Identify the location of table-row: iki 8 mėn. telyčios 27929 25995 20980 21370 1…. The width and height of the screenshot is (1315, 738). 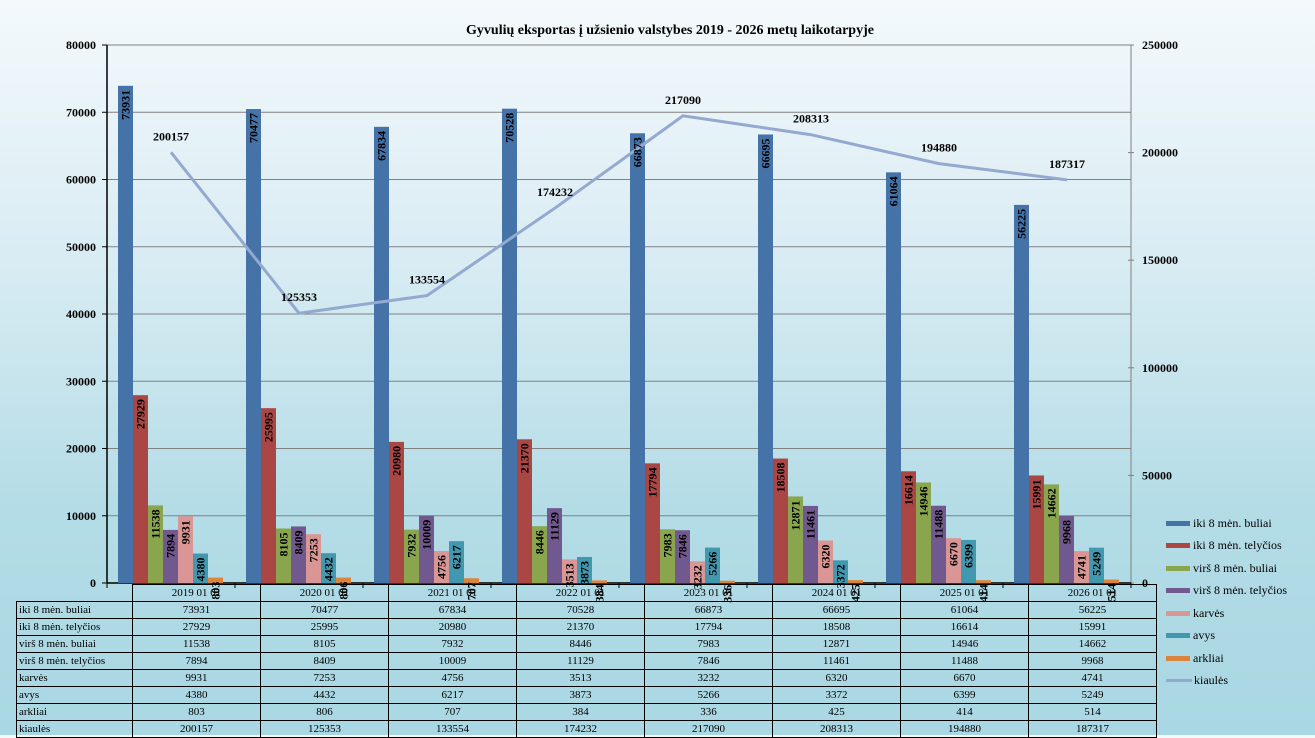
(586, 627).